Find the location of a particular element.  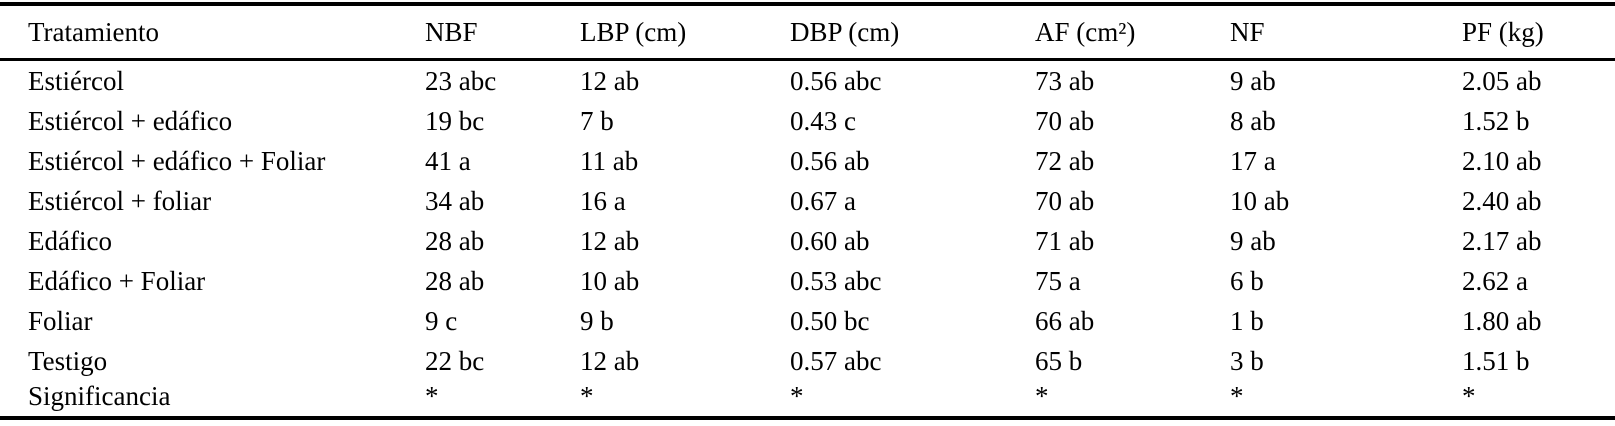

value-cell-pf: 2.40 ab is located at coordinates (1502, 200).